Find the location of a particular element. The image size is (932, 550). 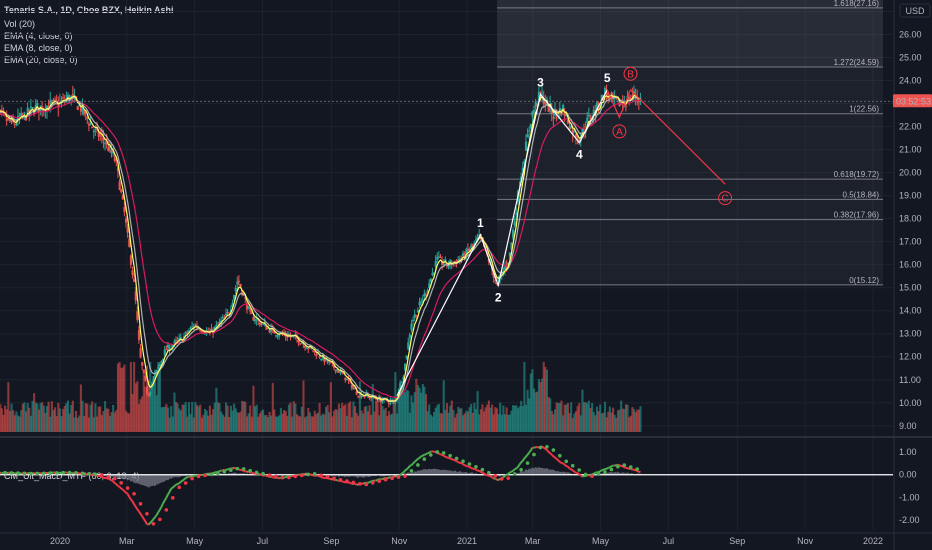

symbol-title: Tenaris S.A., 1D, Cboe BZX, Heikin Ashi is located at coordinates (89, 10).